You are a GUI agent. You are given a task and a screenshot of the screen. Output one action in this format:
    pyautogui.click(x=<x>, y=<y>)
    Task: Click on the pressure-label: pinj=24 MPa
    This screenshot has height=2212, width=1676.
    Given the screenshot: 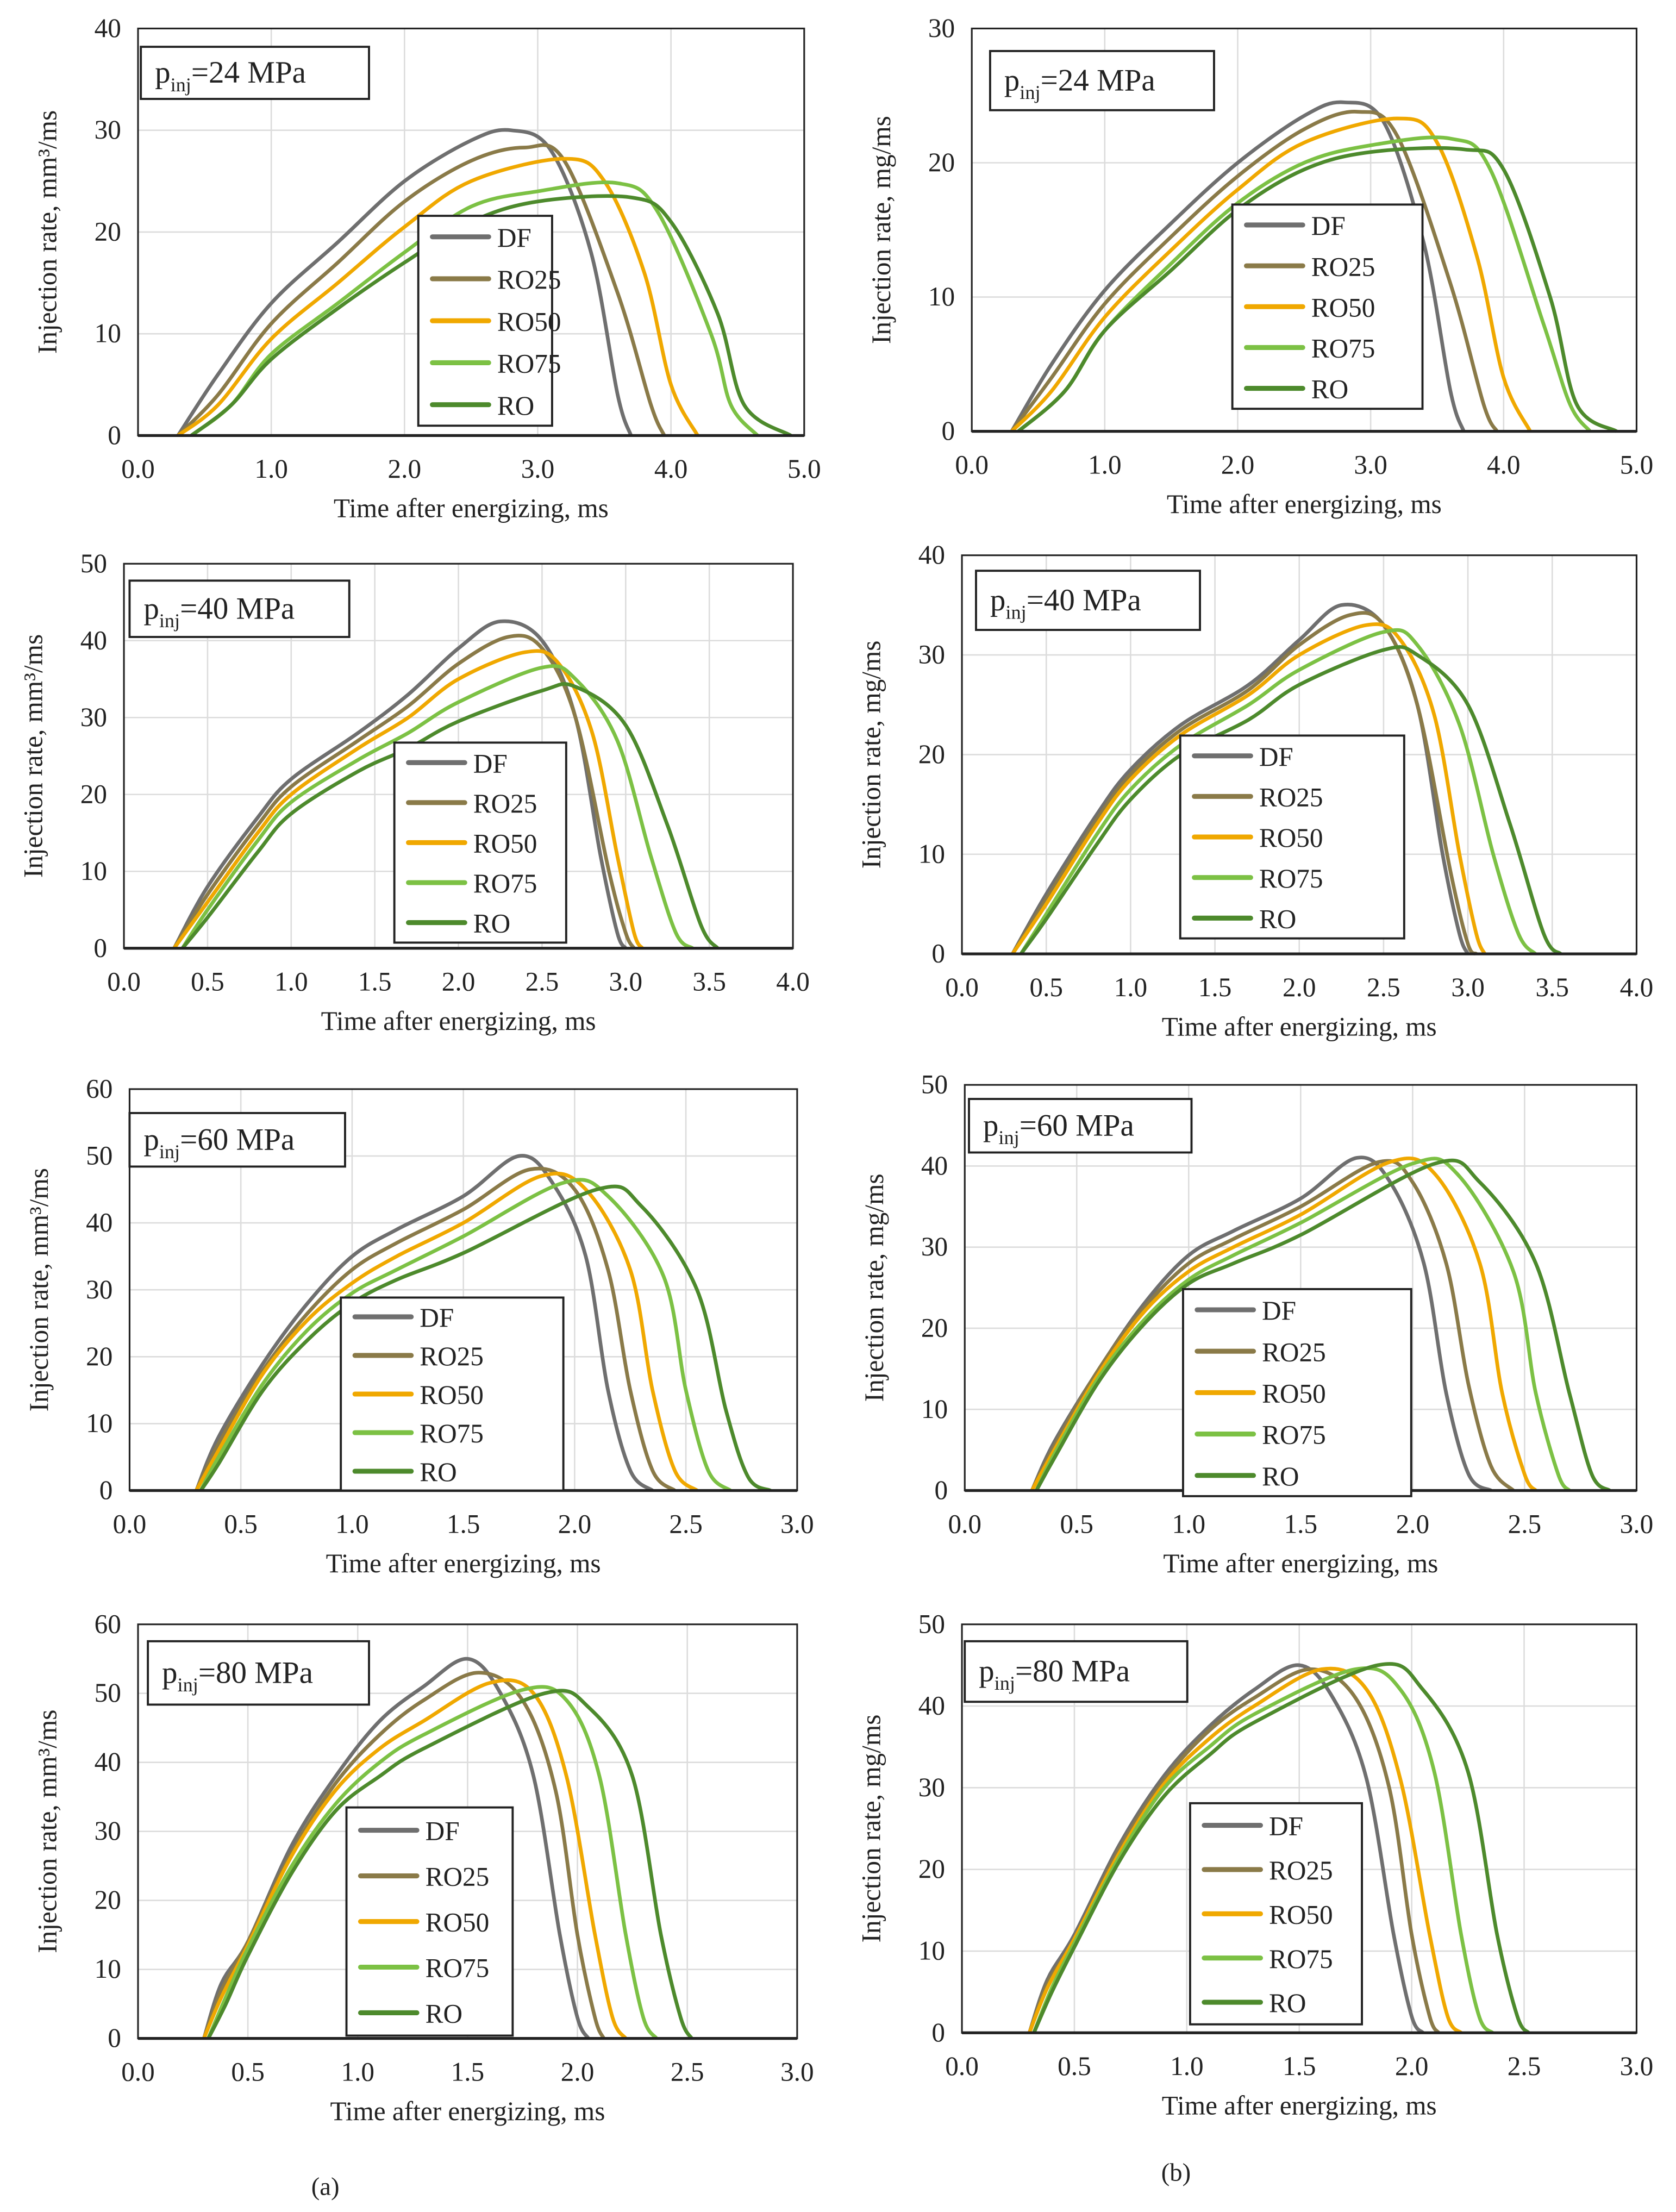 What is the action you would take?
    pyautogui.click(x=1079, y=83)
    